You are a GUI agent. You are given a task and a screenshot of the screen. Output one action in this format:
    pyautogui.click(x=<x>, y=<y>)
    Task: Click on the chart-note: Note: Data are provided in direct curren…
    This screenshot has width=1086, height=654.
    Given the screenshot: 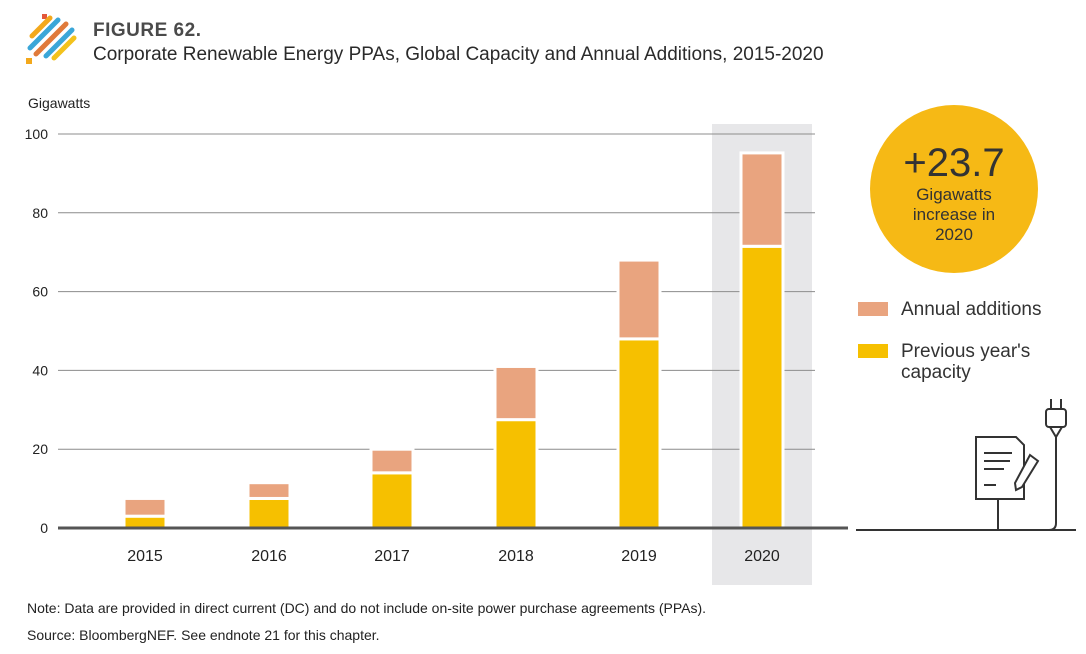 What is the action you would take?
    pyautogui.click(x=367, y=608)
    